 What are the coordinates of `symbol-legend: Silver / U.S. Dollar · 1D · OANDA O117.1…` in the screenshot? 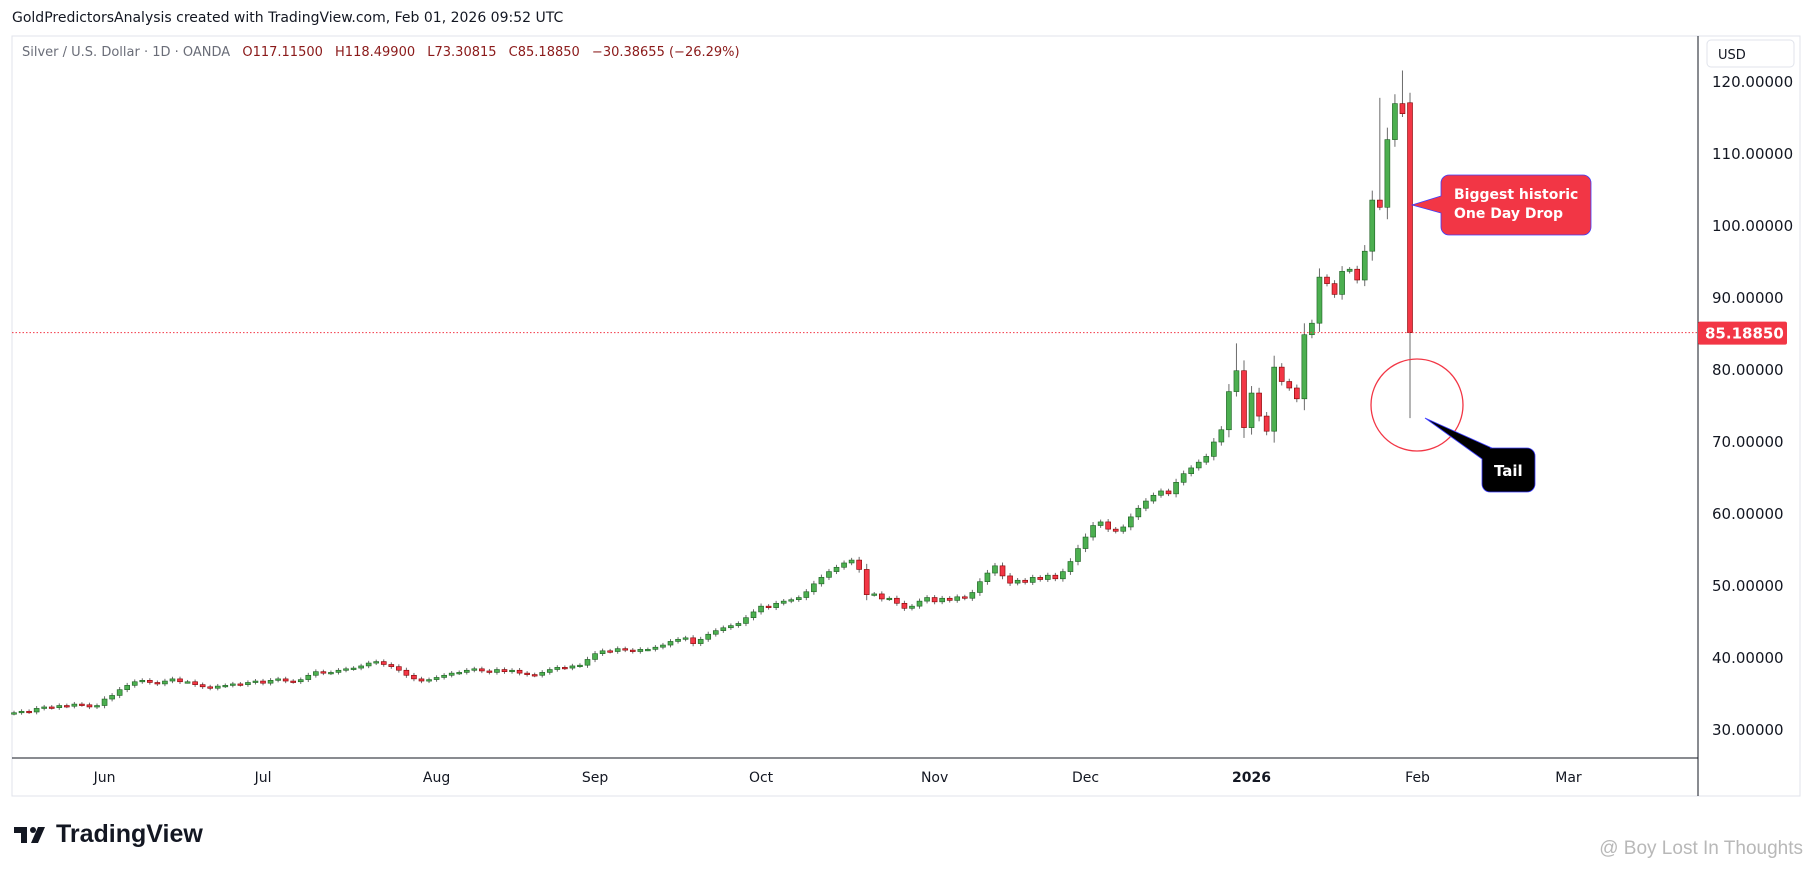 It's located at (381, 52).